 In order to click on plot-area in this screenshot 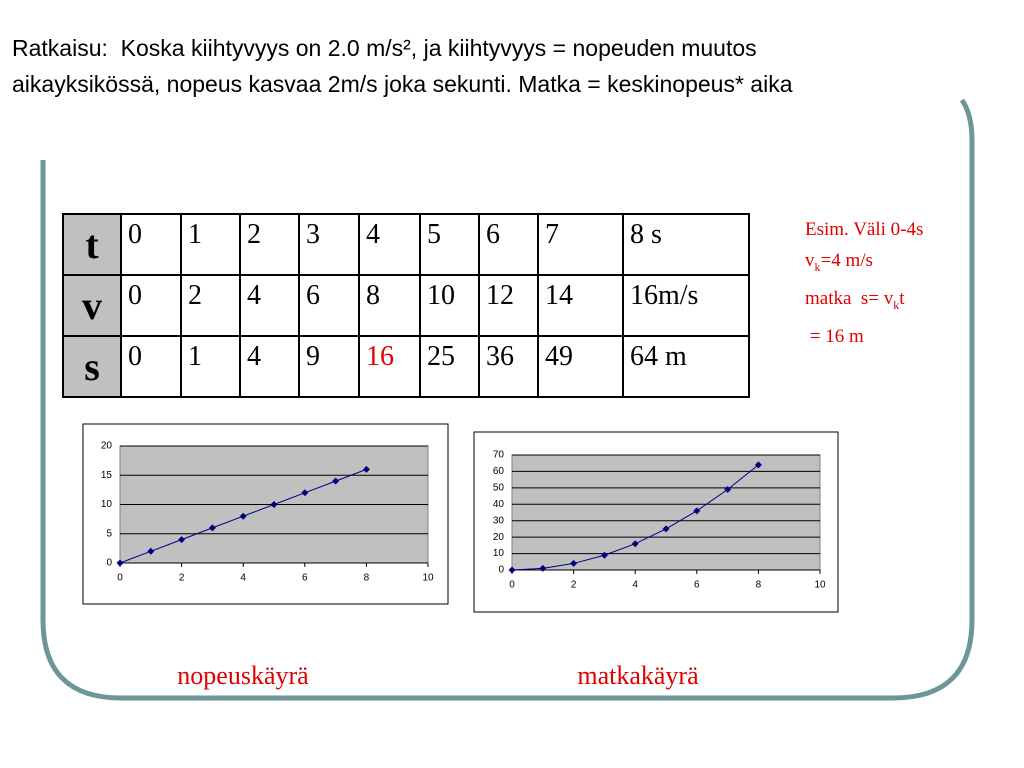, I will do `click(666, 512)`.